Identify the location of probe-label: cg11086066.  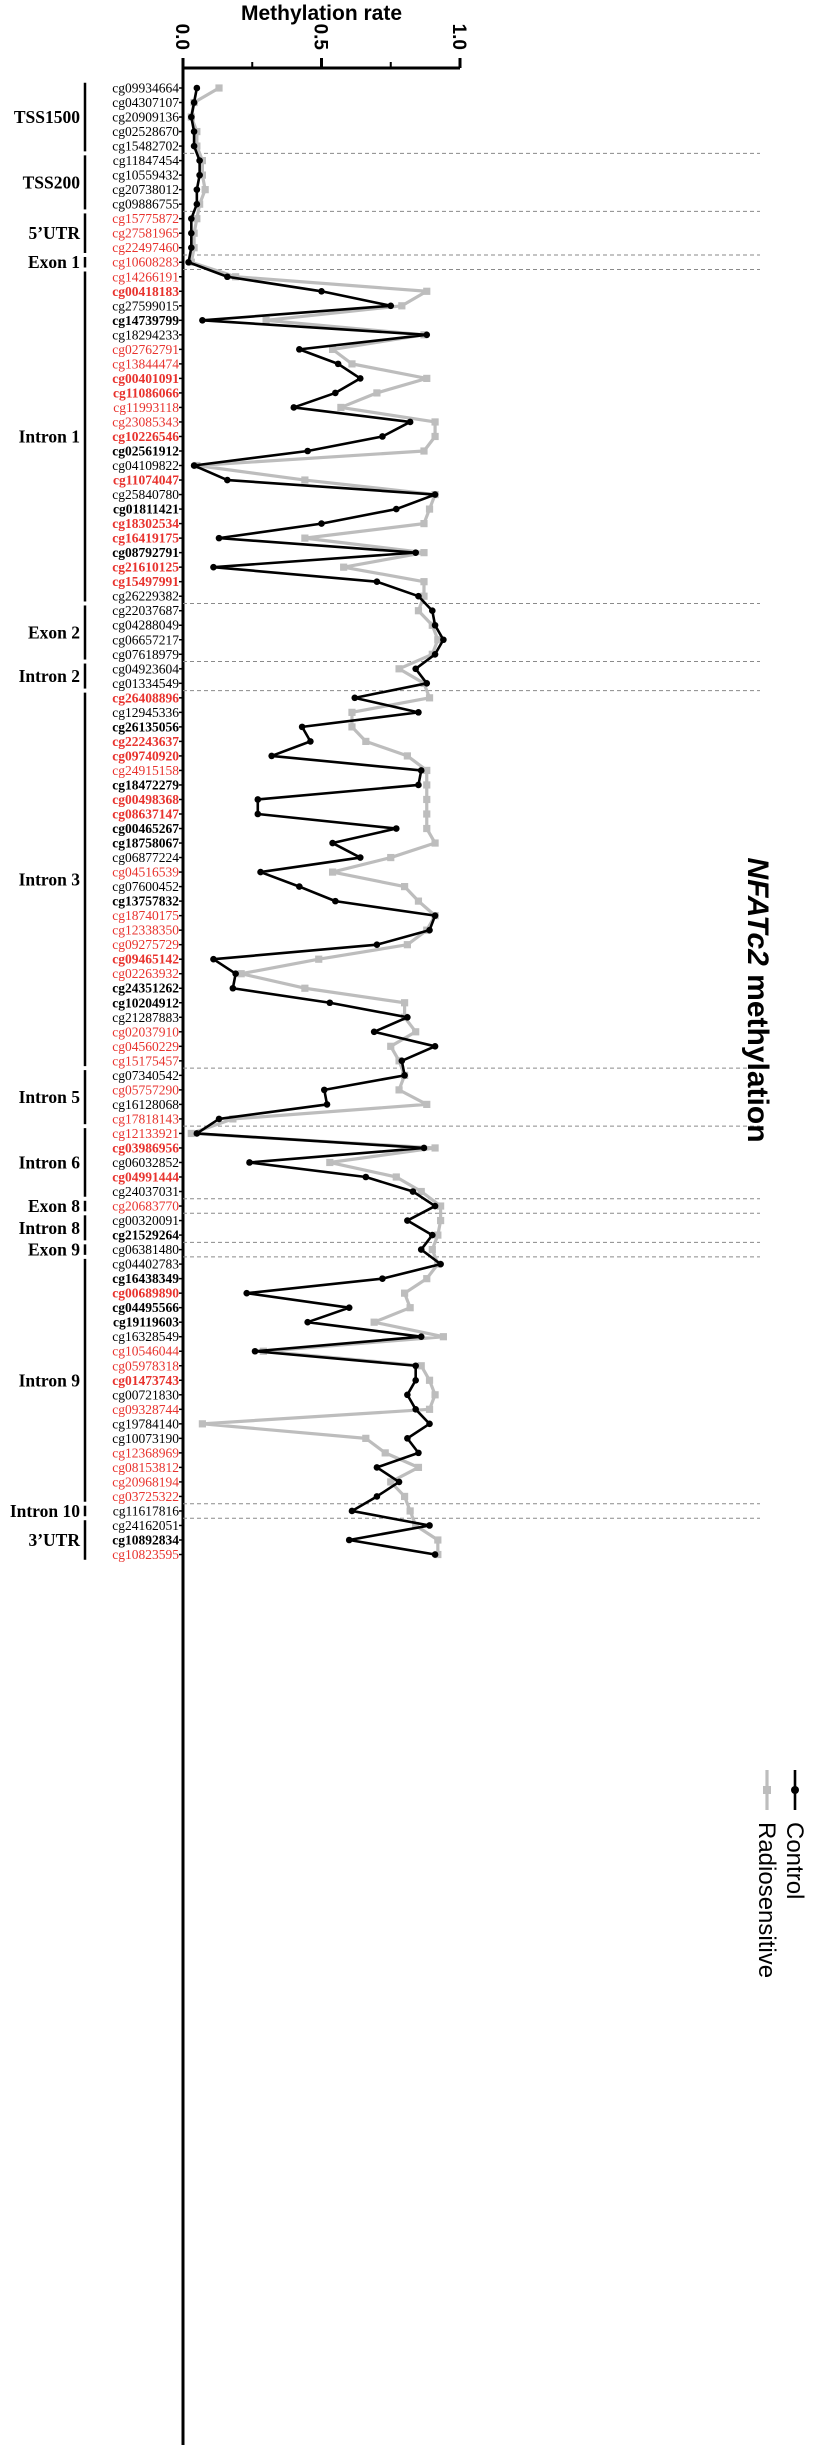
(146, 392).